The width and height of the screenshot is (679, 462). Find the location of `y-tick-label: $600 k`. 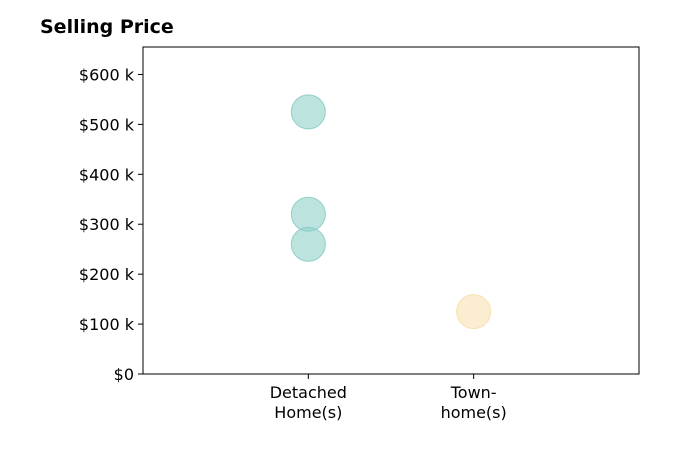

y-tick-label: $600 k is located at coordinates (107, 74).